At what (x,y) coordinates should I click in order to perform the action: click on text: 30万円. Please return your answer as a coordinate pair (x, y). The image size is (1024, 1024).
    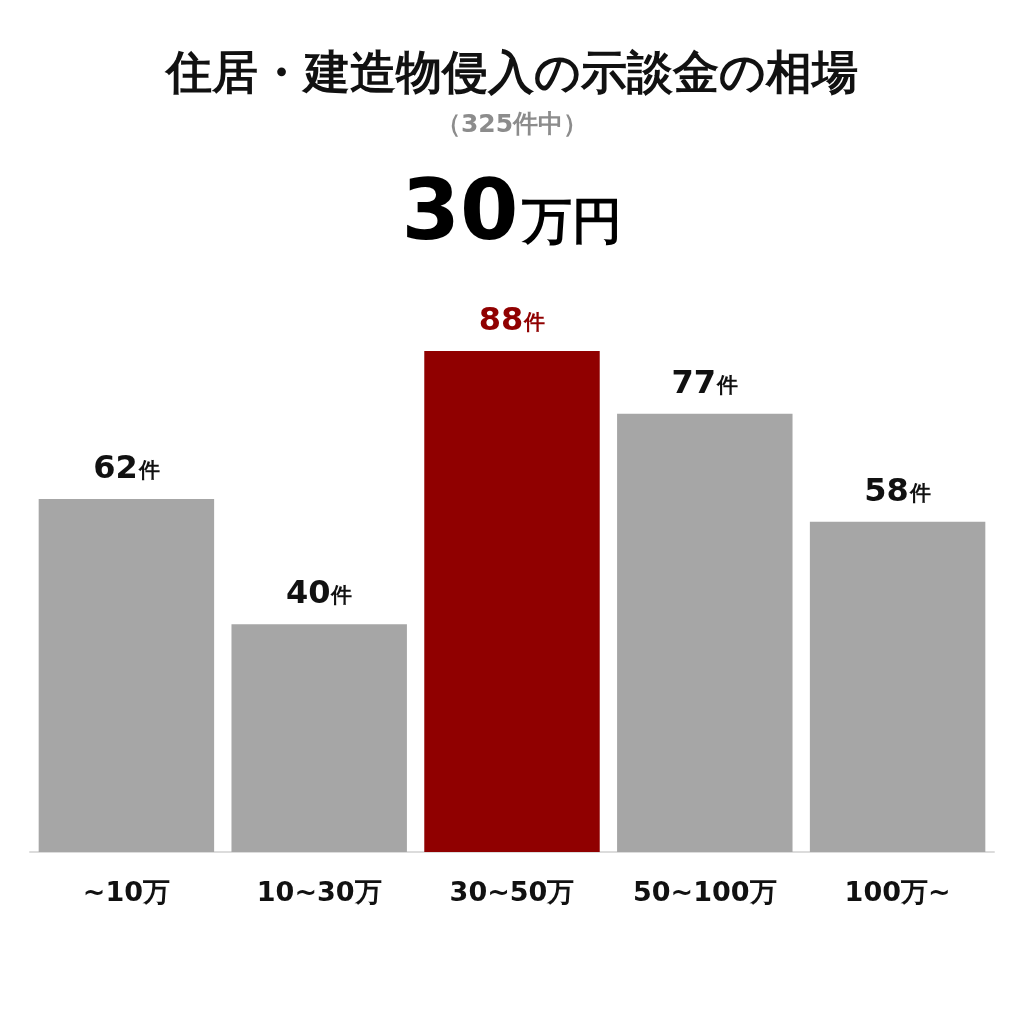
    Looking at the image, I should click on (512, 210).